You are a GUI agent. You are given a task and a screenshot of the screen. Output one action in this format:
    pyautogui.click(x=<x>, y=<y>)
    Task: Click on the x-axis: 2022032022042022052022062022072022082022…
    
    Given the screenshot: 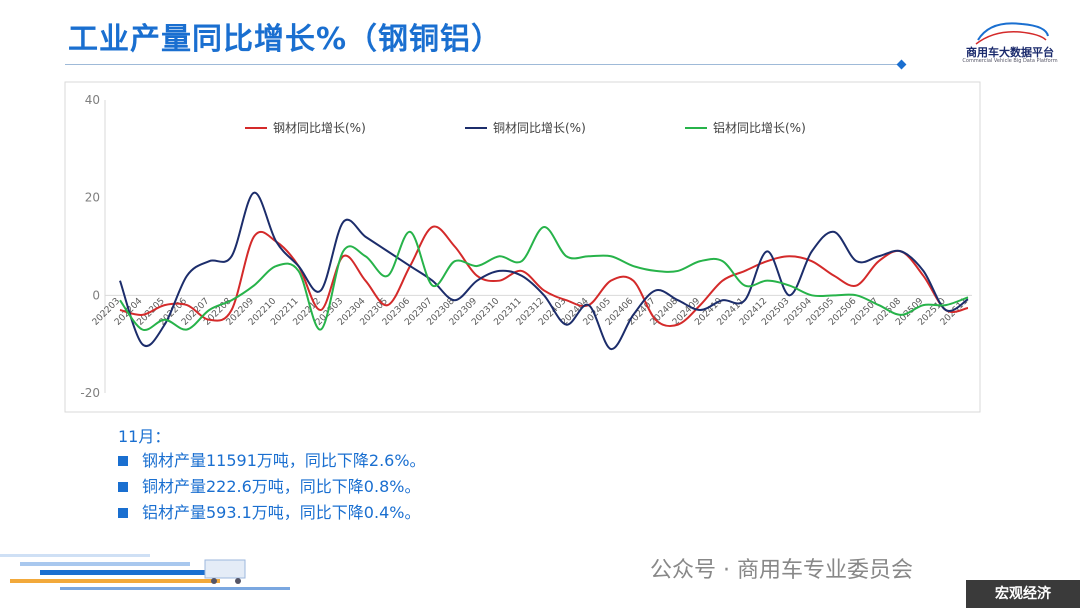 What is the action you would take?
    pyautogui.click(x=531, y=311)
    